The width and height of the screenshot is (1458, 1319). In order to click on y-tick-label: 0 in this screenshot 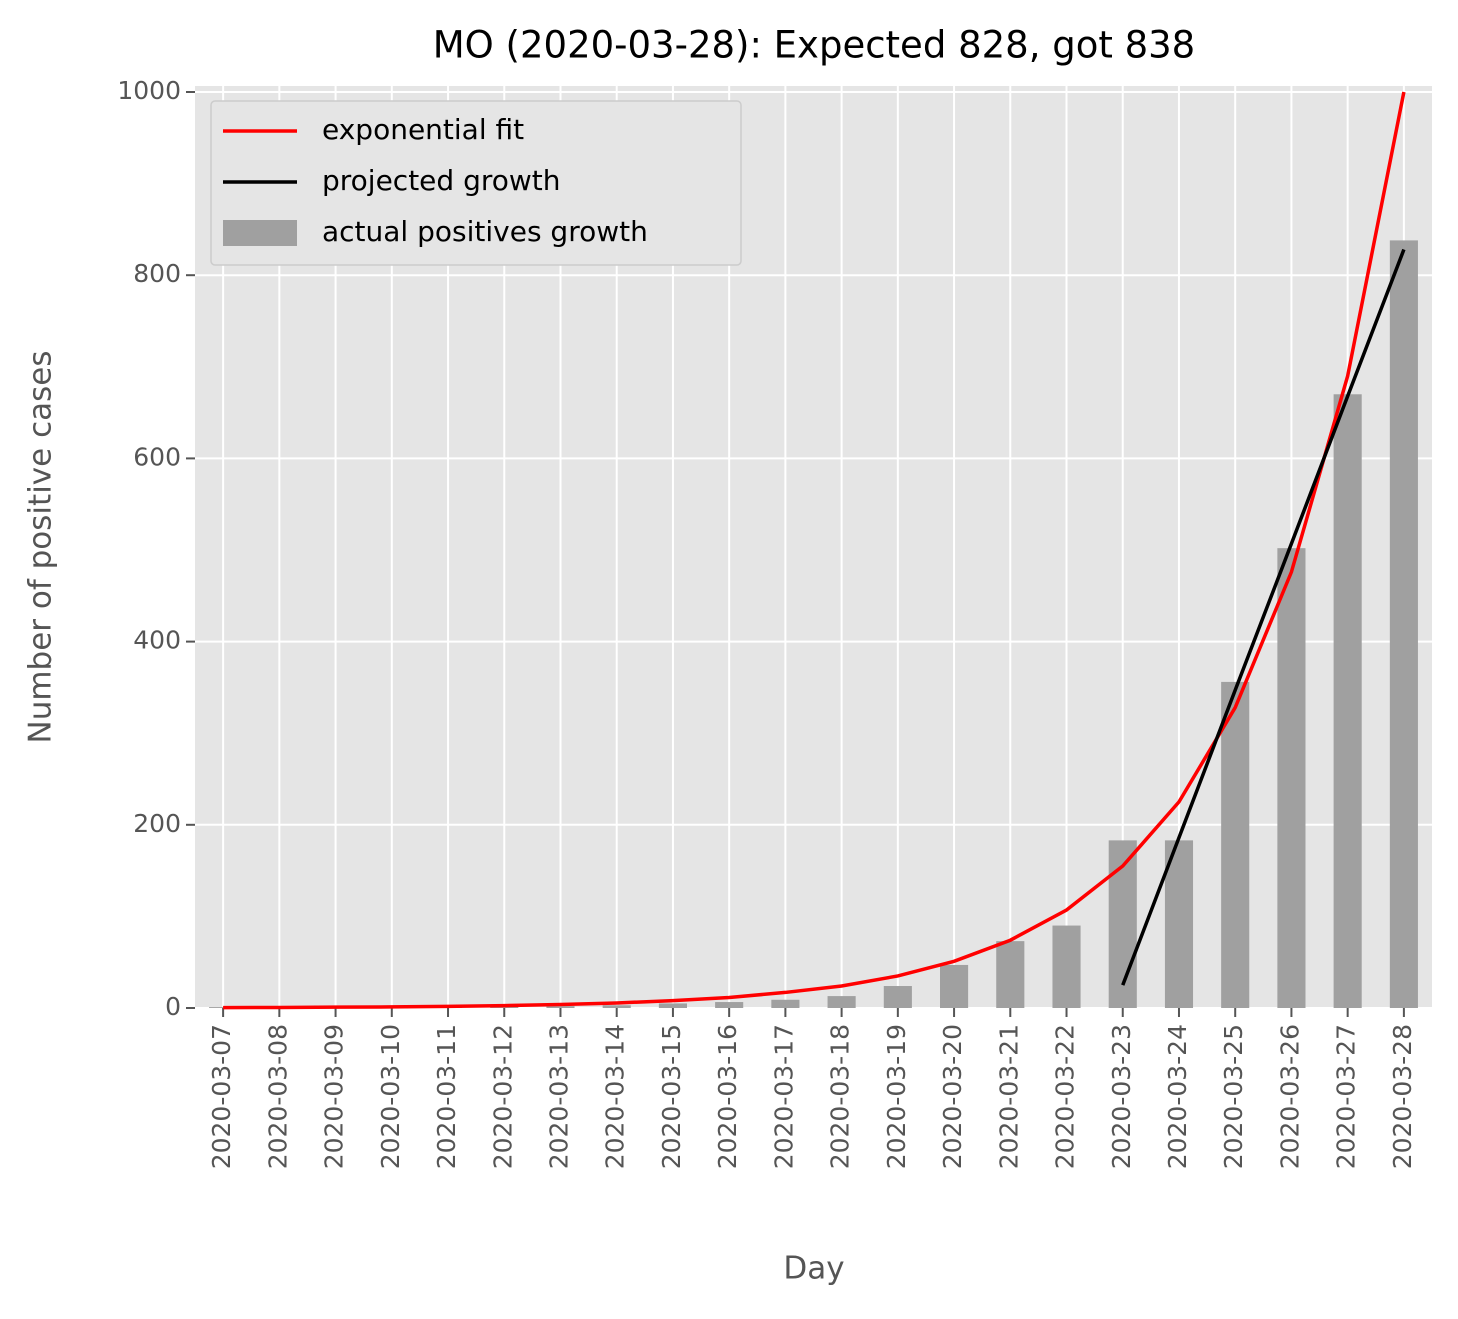, I will do `click(173, 1006)`.